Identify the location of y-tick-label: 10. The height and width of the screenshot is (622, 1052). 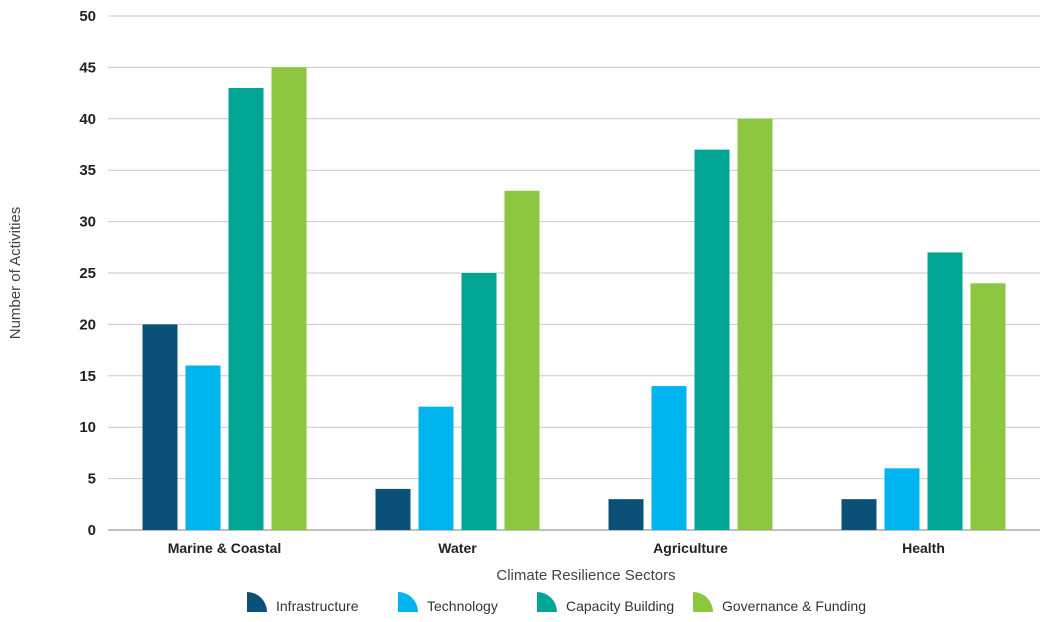
(87, 427).